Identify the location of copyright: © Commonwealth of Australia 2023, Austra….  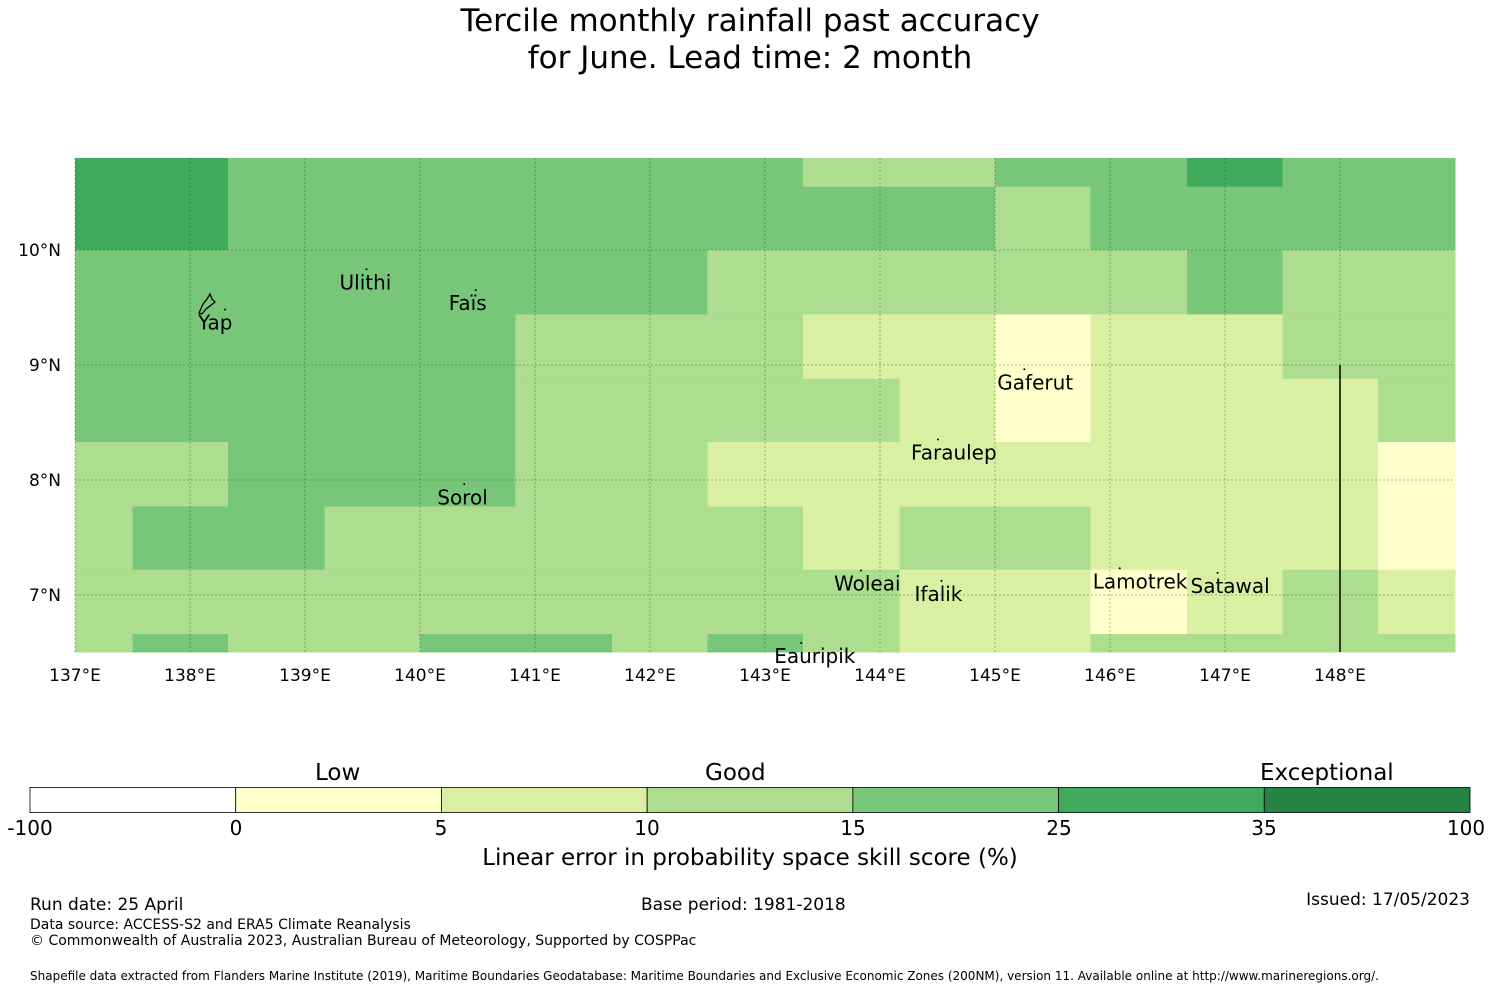
(363, 941).